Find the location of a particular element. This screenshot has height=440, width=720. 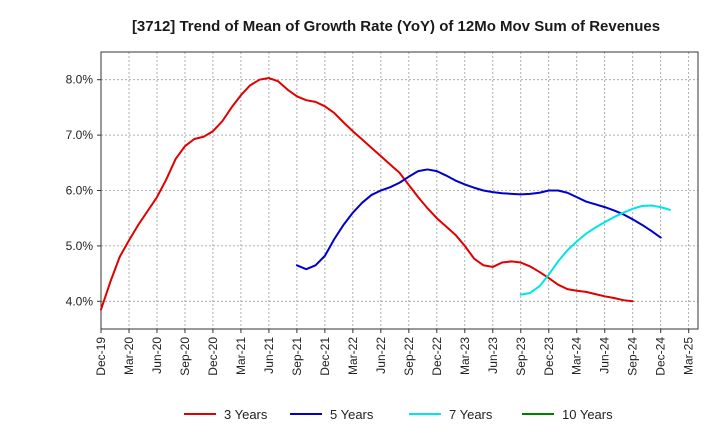

x-tick-label: Mar-22 is located at coordinates (353, 356).